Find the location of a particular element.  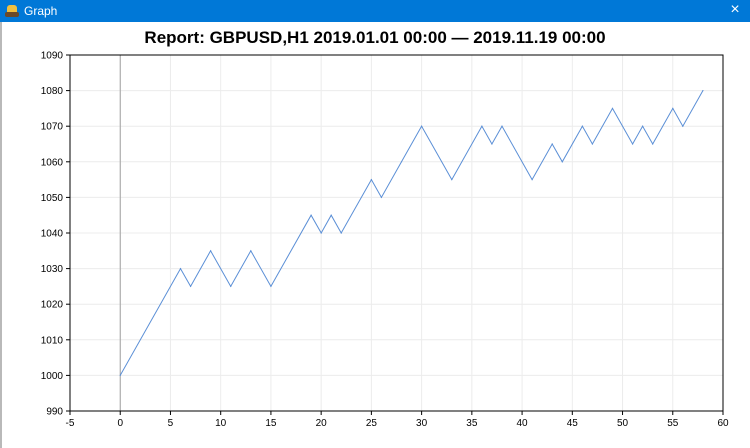

x-tick-label: 45 is located at coordinates (573, 423).